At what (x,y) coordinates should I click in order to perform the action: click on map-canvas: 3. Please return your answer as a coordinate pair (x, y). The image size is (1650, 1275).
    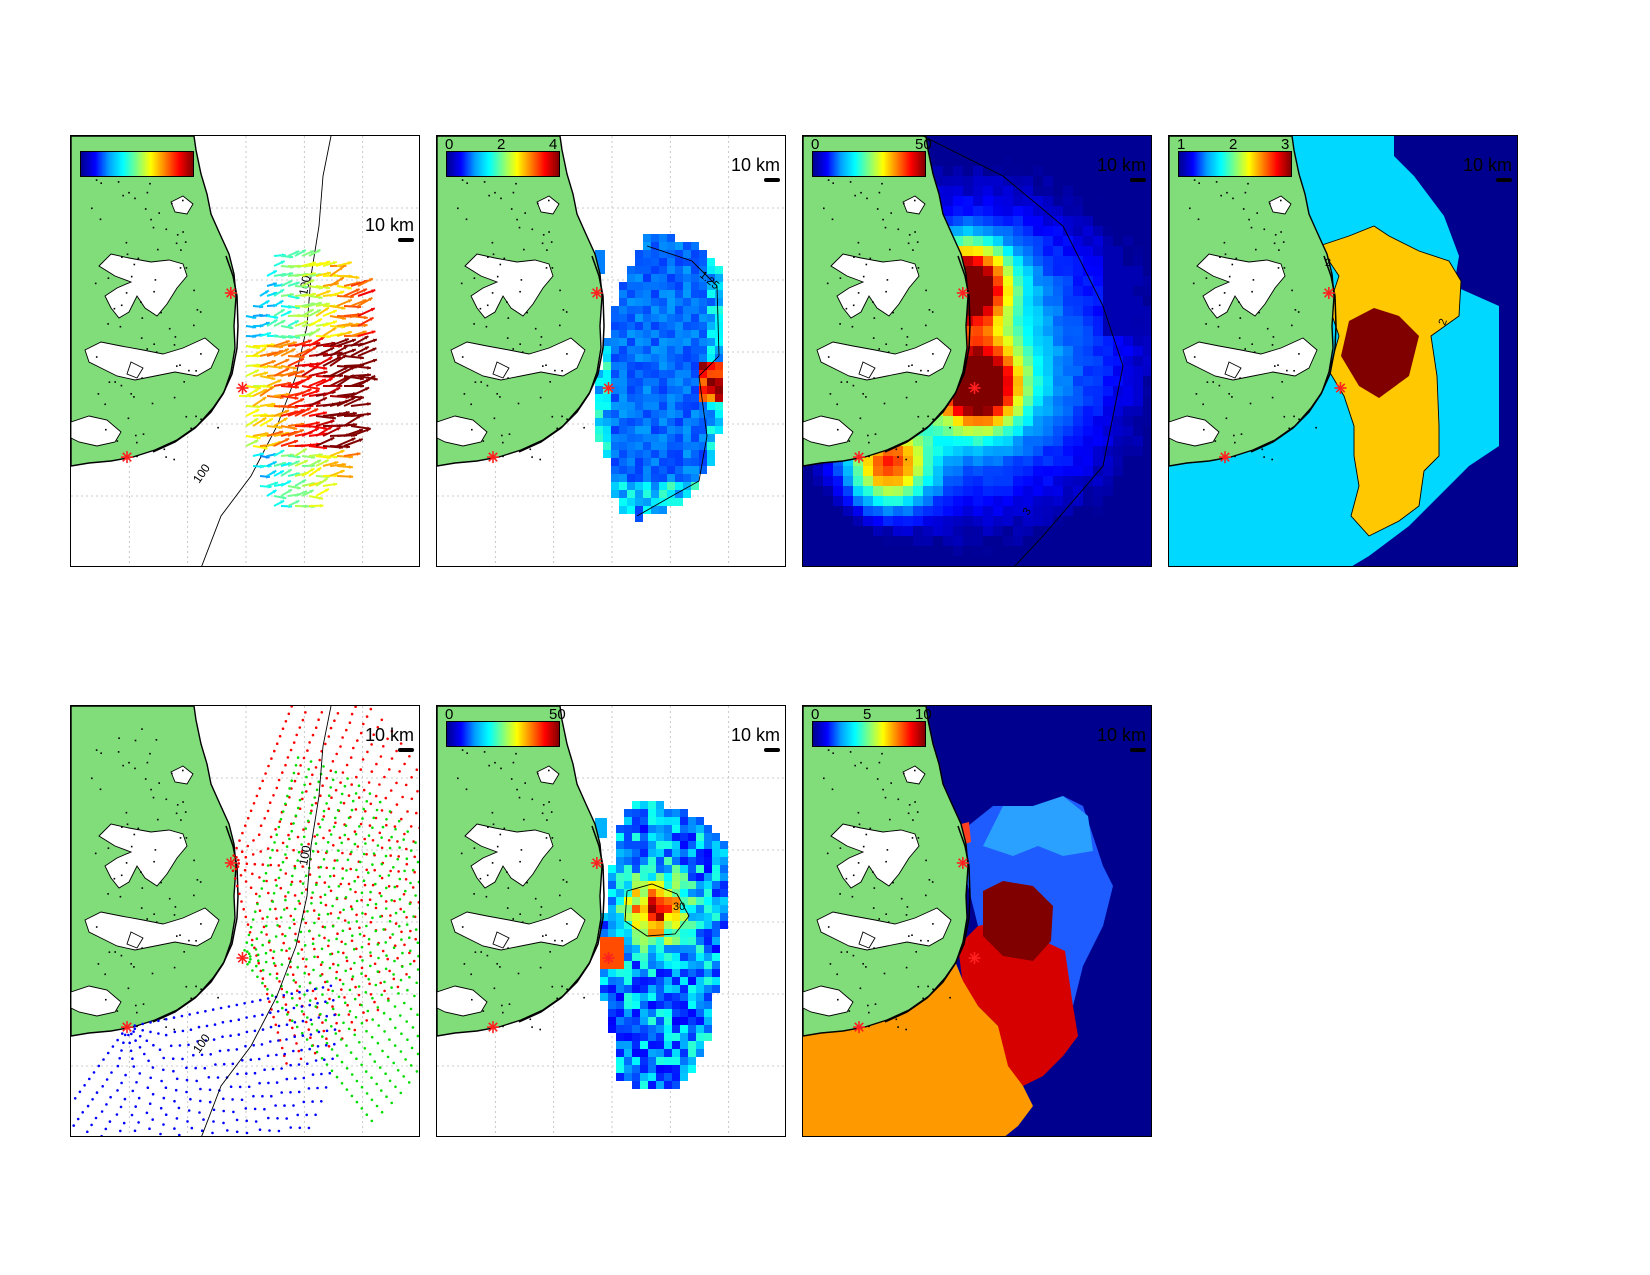
    Looking at the image, I should click on (977, 351).